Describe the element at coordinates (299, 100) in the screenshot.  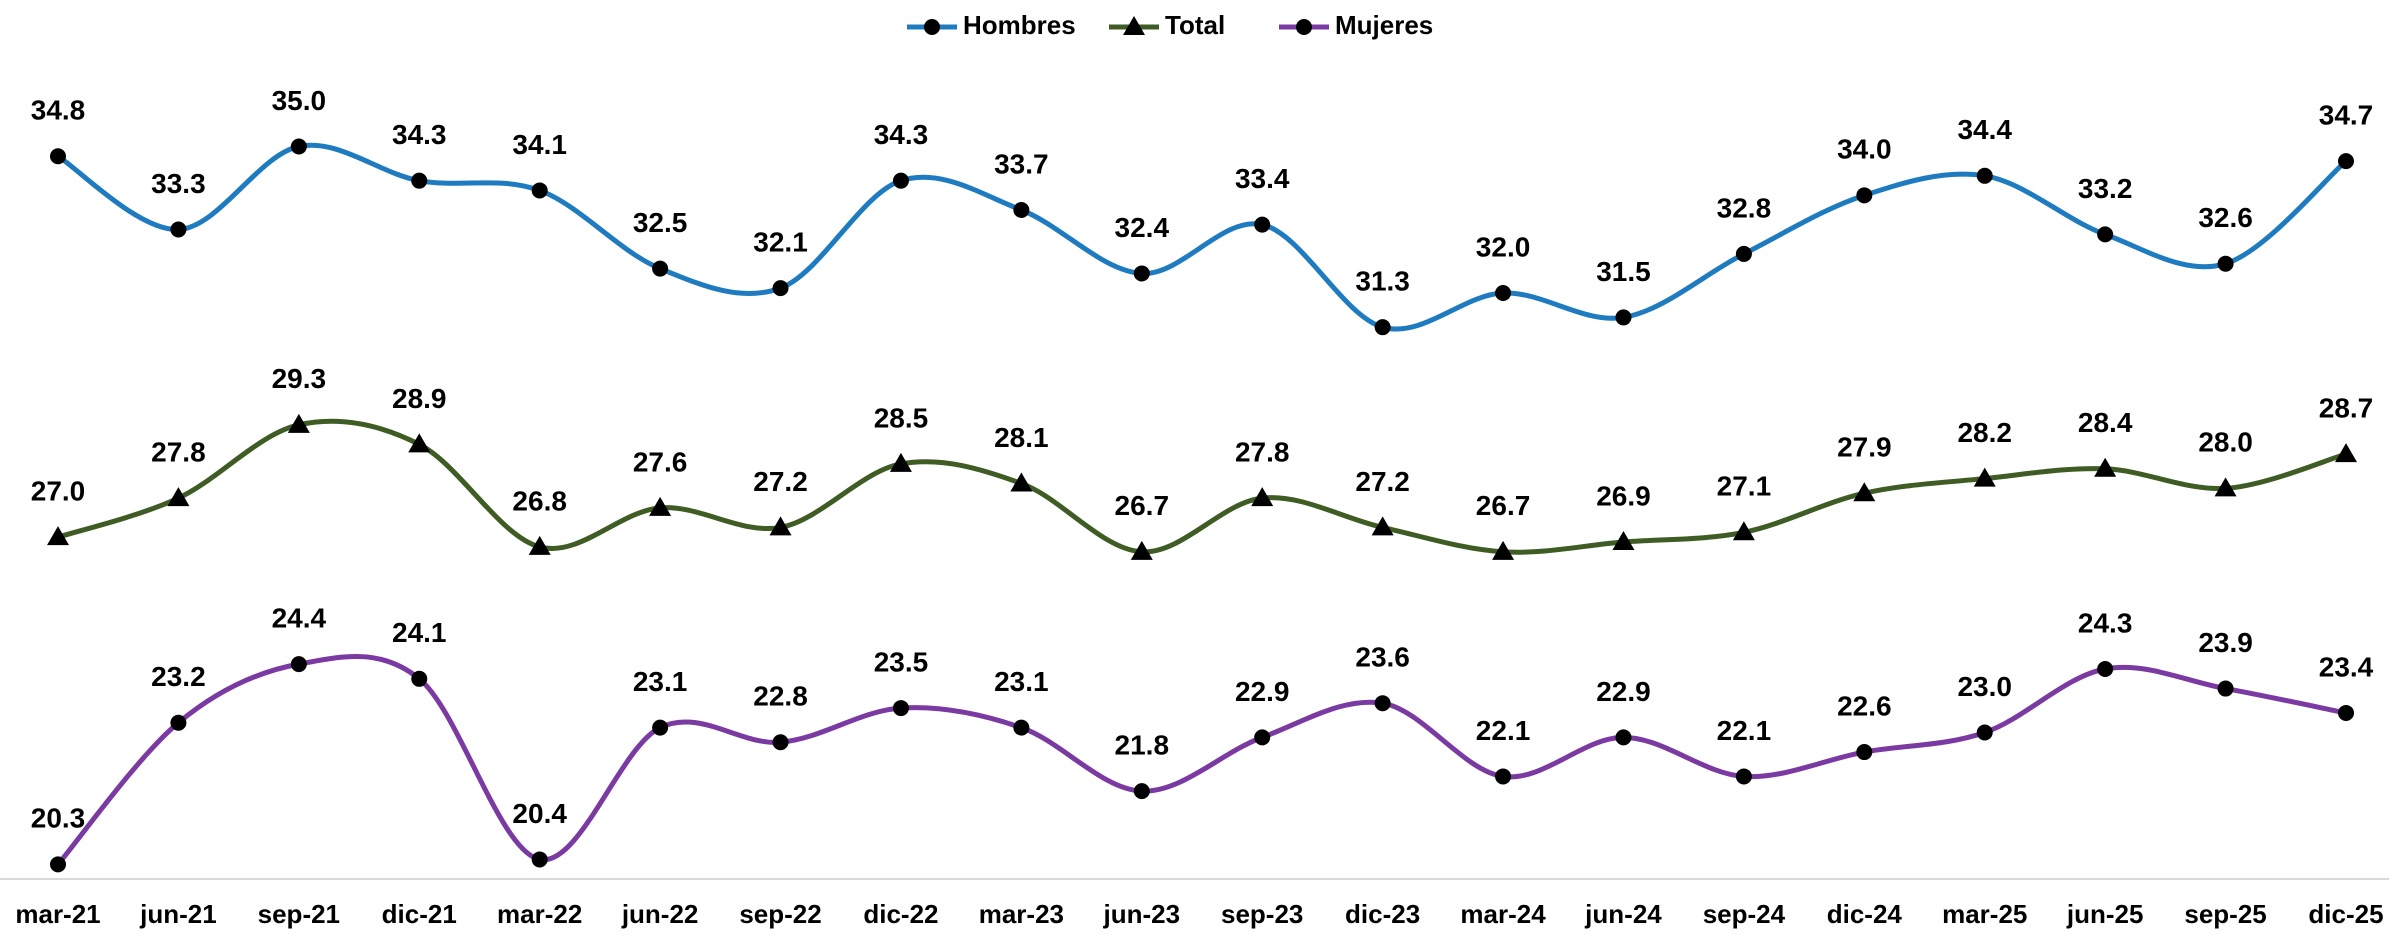
I see `data-label: 35.0` at that location.